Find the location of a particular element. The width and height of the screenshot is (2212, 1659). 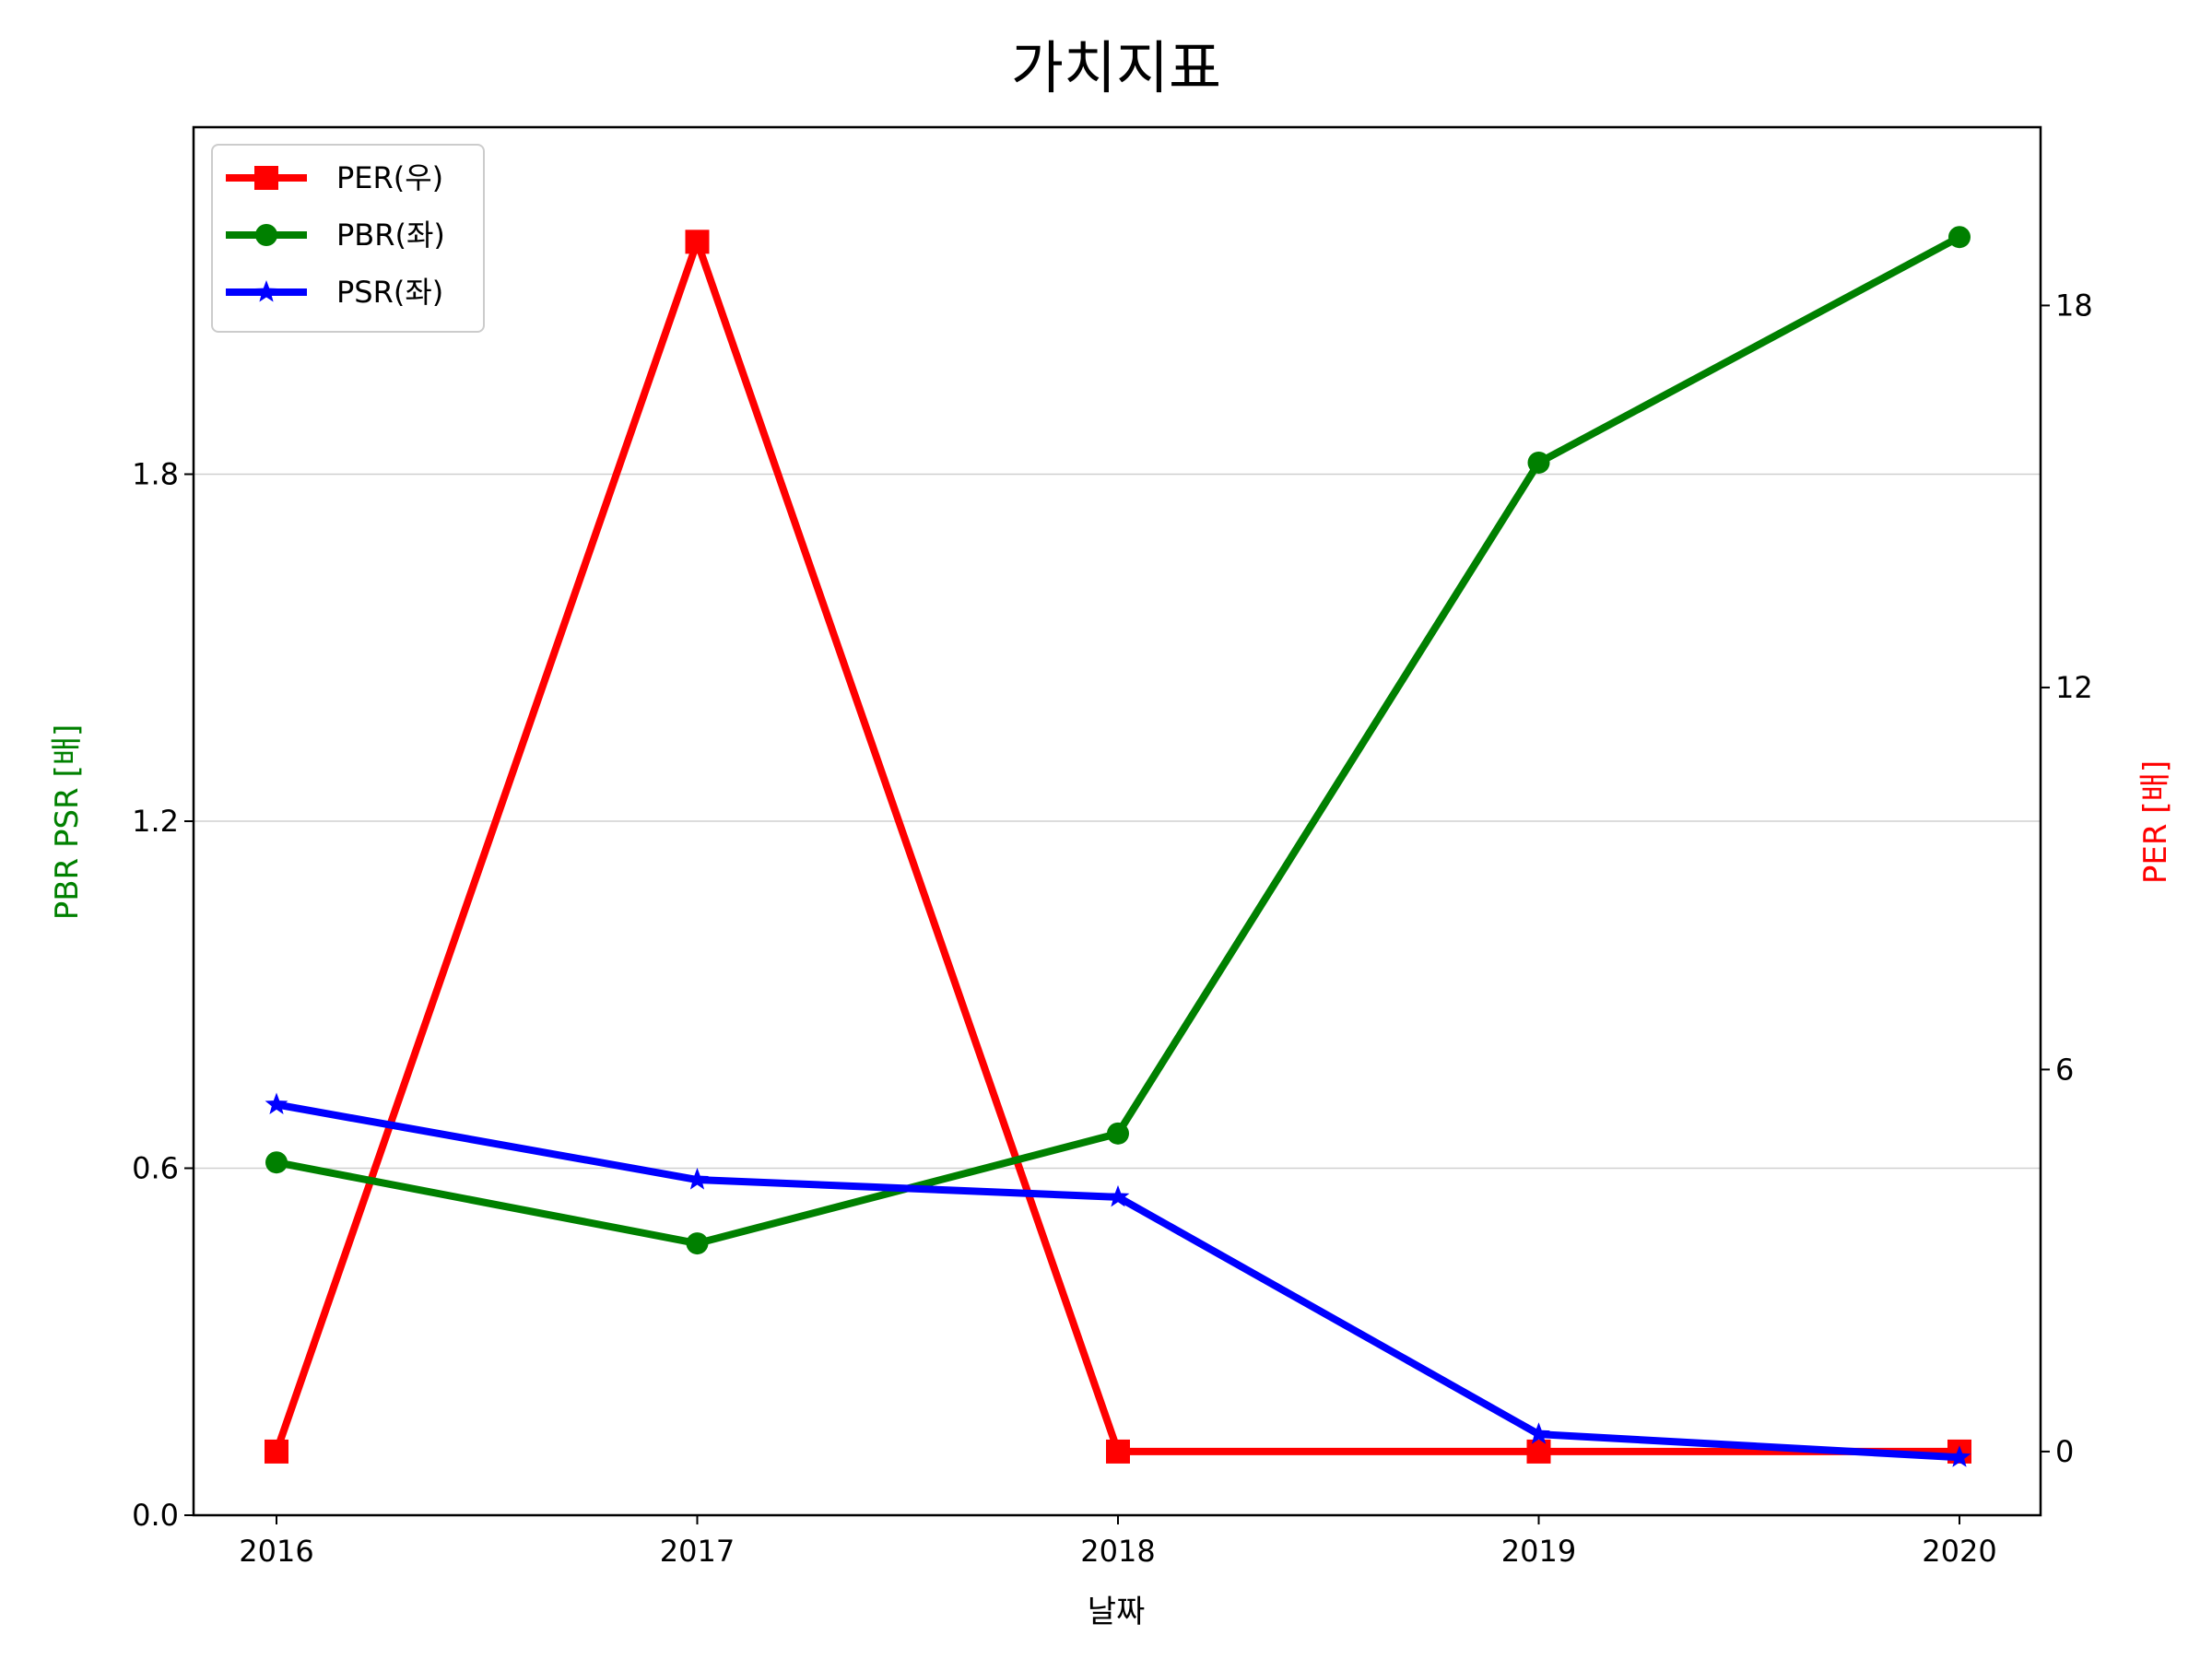

x-axis: 2016 2017 2018 2019 2020 is located at coordinates (1118, 1542).